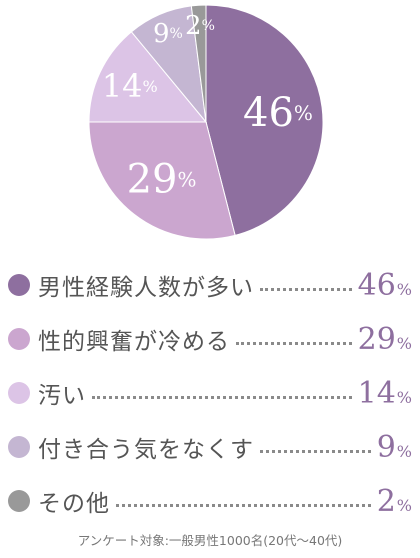 This screenshot has width=420, height=558. I want to click on legend-row: 男性経験人数が多い 46%, so click(210, 285).